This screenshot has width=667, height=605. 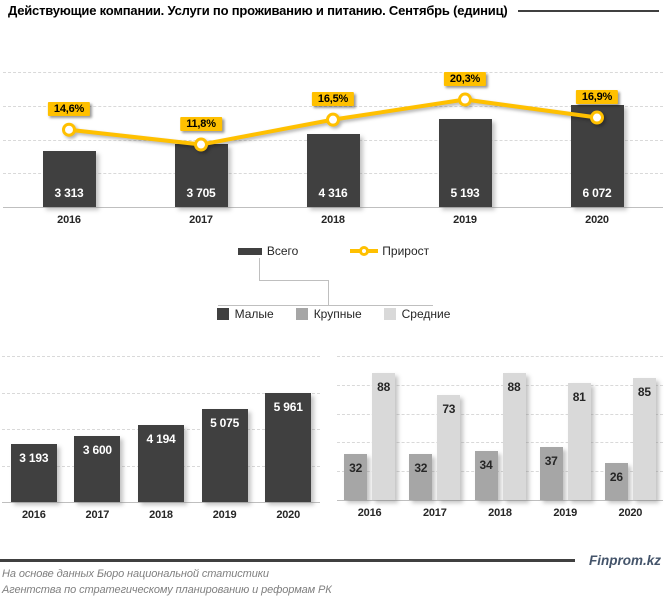 What do you see at coordinates (486, 475) in the screenshot?
I see `bar-Крупные-2018: 34` at bounding box center [486, 475].